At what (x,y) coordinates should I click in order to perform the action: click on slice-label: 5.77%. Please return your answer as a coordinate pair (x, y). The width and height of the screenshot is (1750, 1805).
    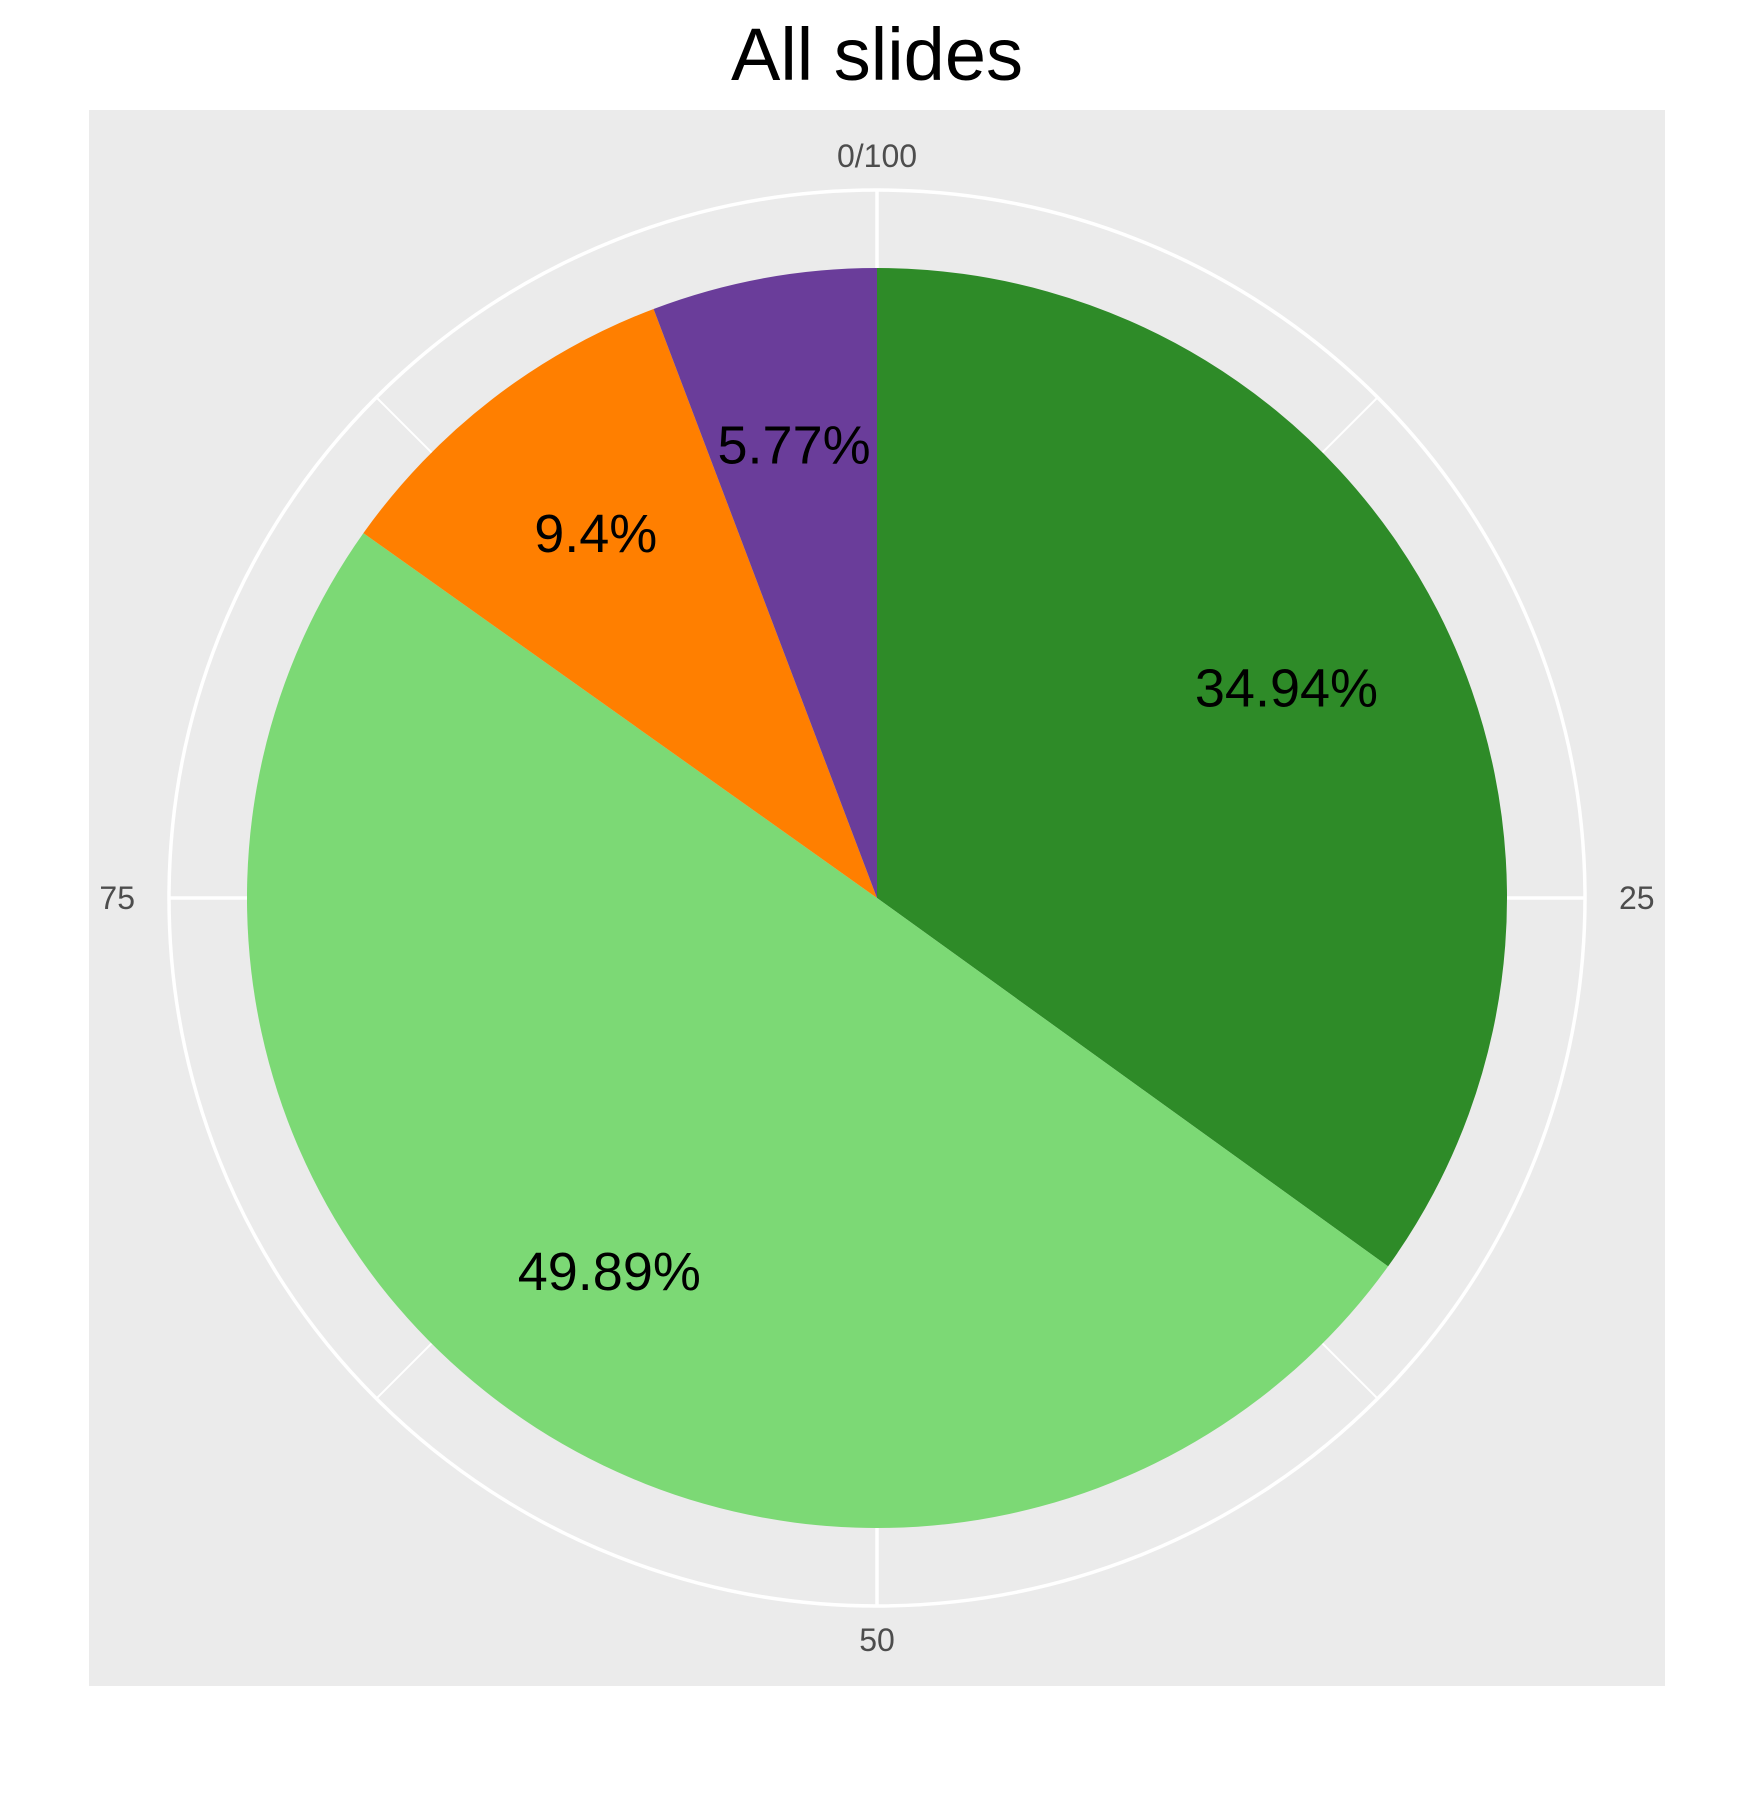
    Looking at the image, I should click on (794, 446).